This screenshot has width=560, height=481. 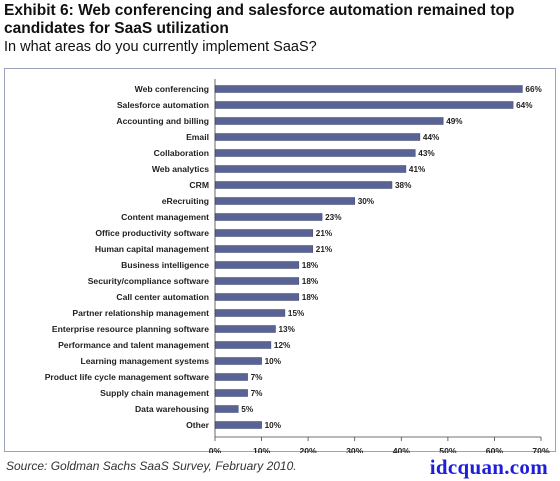 What do you see at coordinates (262, 449) in the screenshot?
I see `x-tick-label: 10%` at bounding box center [262, 449].